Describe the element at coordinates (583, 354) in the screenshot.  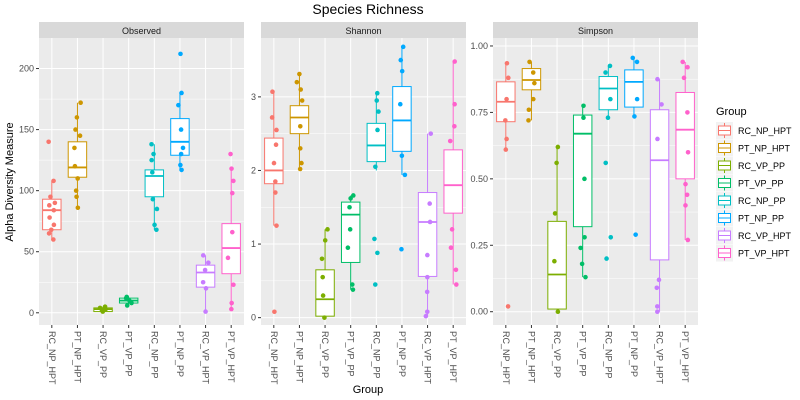
I see `x-tick-label: PT_VP_PP` at that location.